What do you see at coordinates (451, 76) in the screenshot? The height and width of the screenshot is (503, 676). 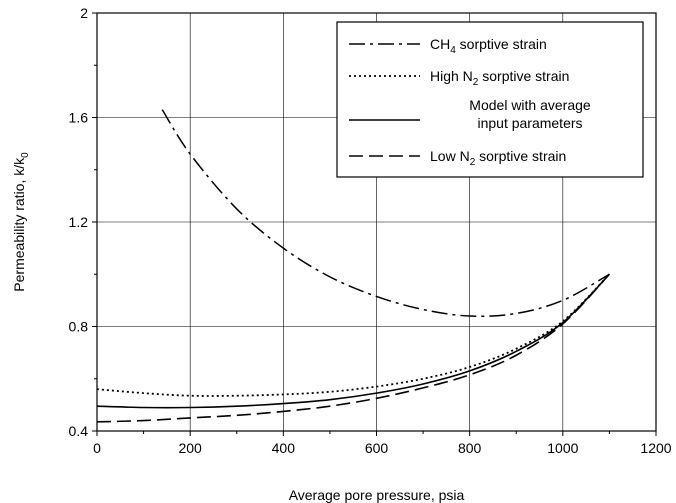 I see `legend-entry-high-n2-pre: High N` at bounding box center [451, 76].